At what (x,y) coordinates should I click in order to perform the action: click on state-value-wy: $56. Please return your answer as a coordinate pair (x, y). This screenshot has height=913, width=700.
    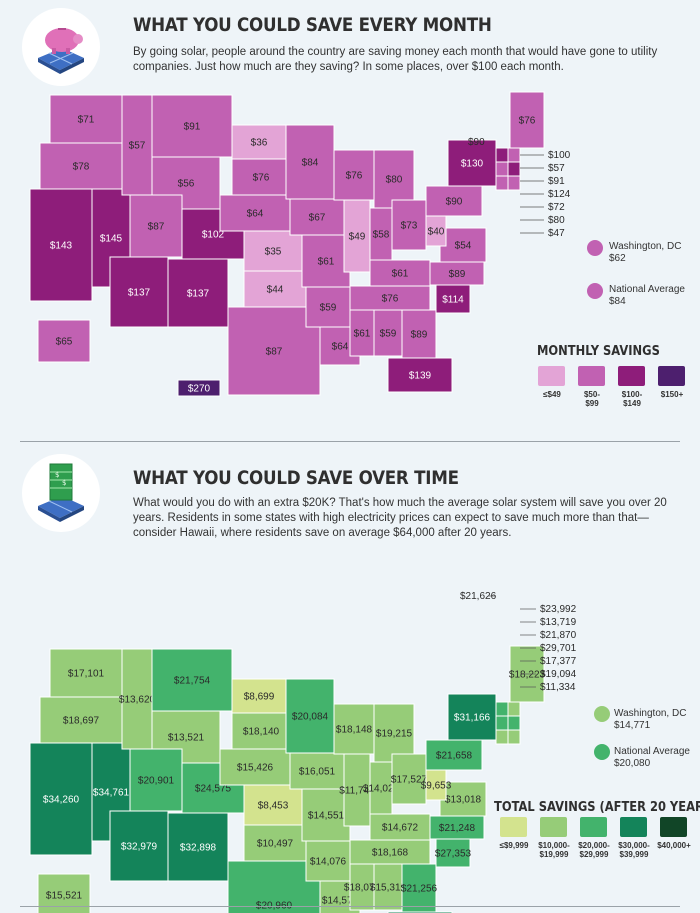
    Looking at the image, I should click on (186, 184).